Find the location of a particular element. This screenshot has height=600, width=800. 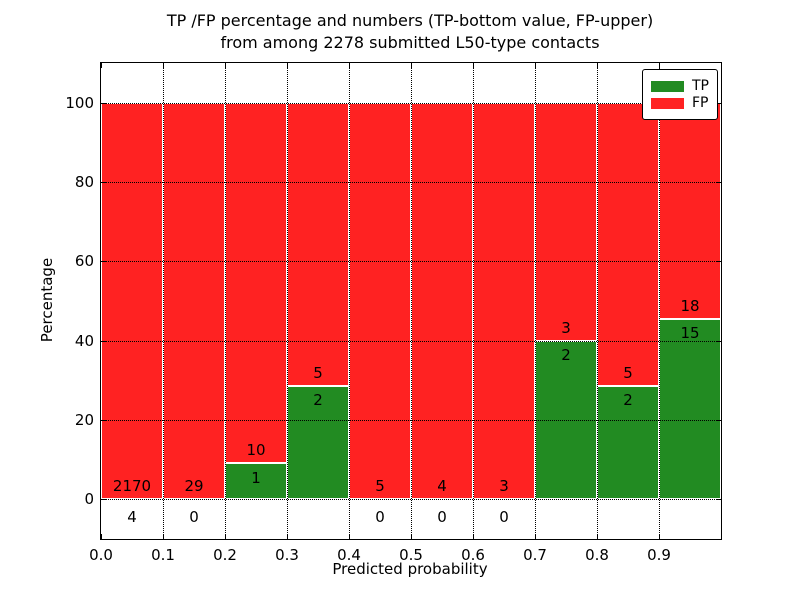

legend-entry-tp: TP is located at coordinates (680, 86).